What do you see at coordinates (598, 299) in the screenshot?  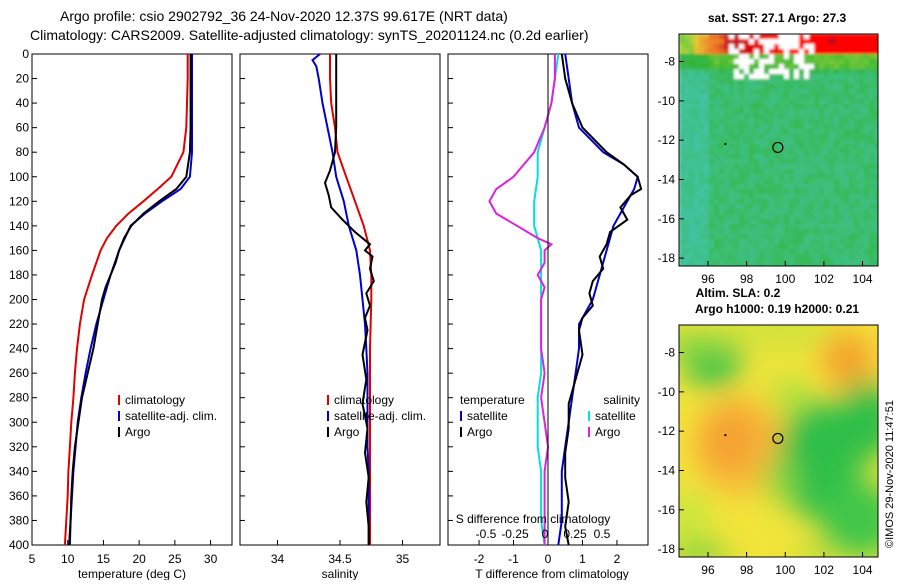 I see `series-t-satellite` at bounding box center [598, 299].